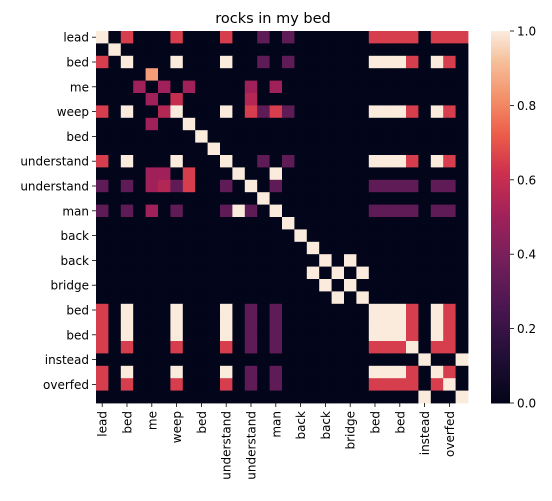 This screenshot has width=552, height=501. What do you see at coordinates (500, 217) in the screenshot?
I see `colorbar` at bounding box center [500, 217].